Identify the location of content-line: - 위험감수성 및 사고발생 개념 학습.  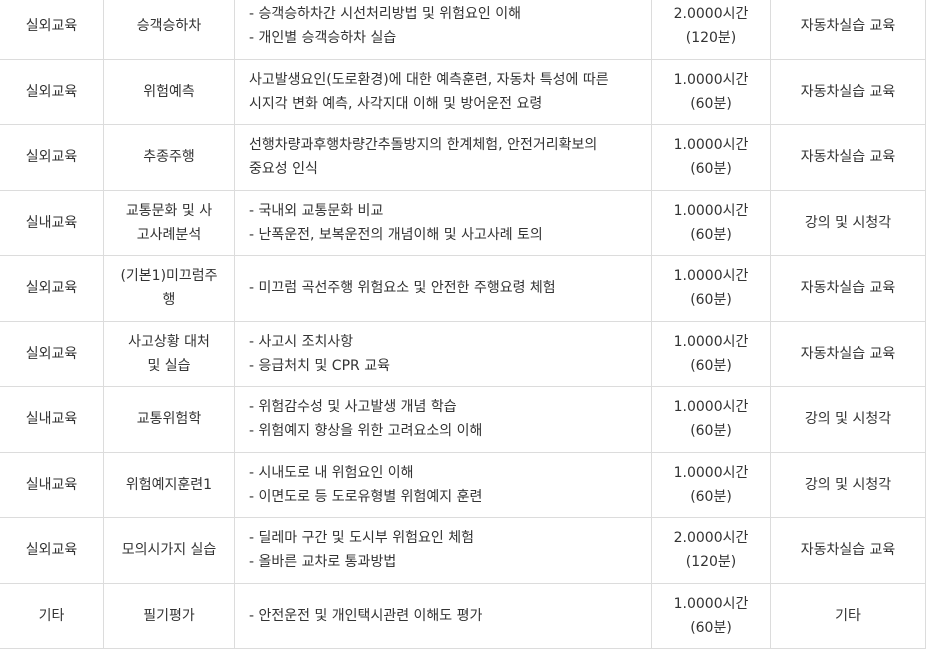
(353, 407).